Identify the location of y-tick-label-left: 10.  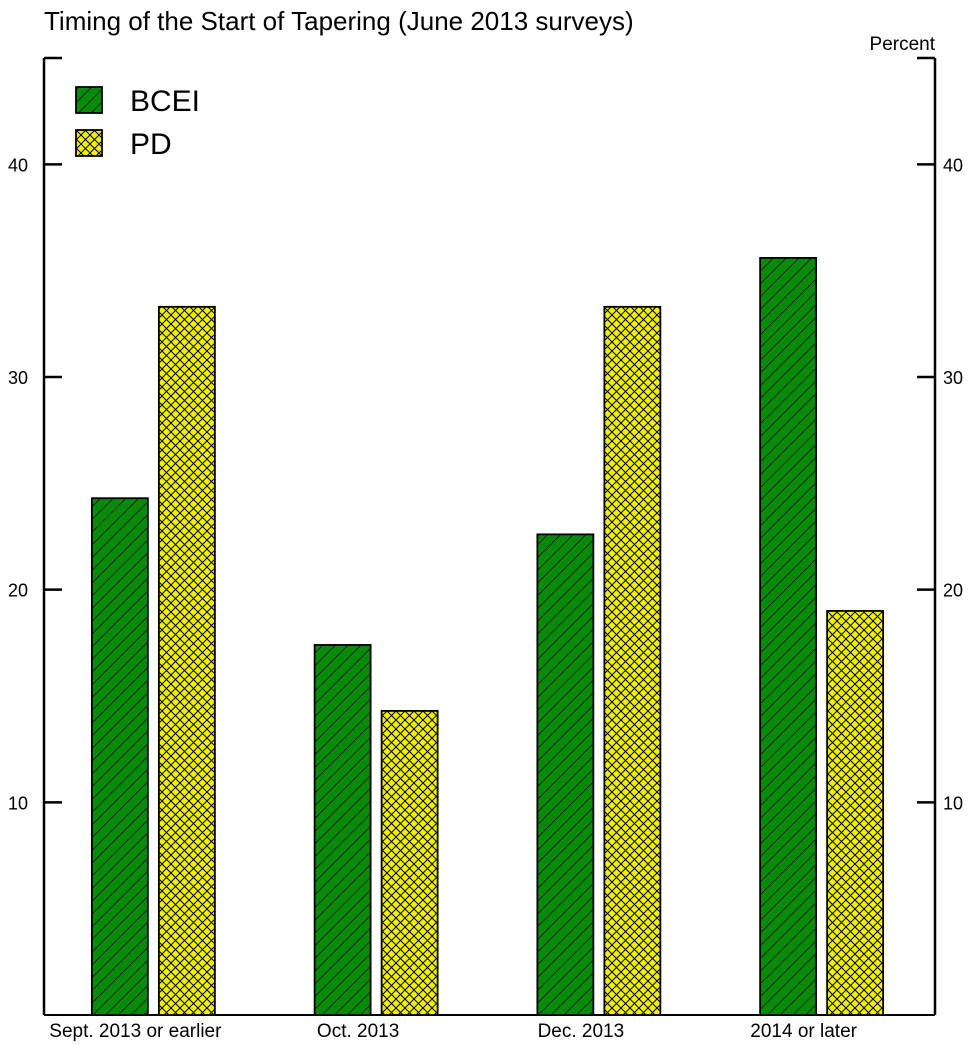
(18, 803).